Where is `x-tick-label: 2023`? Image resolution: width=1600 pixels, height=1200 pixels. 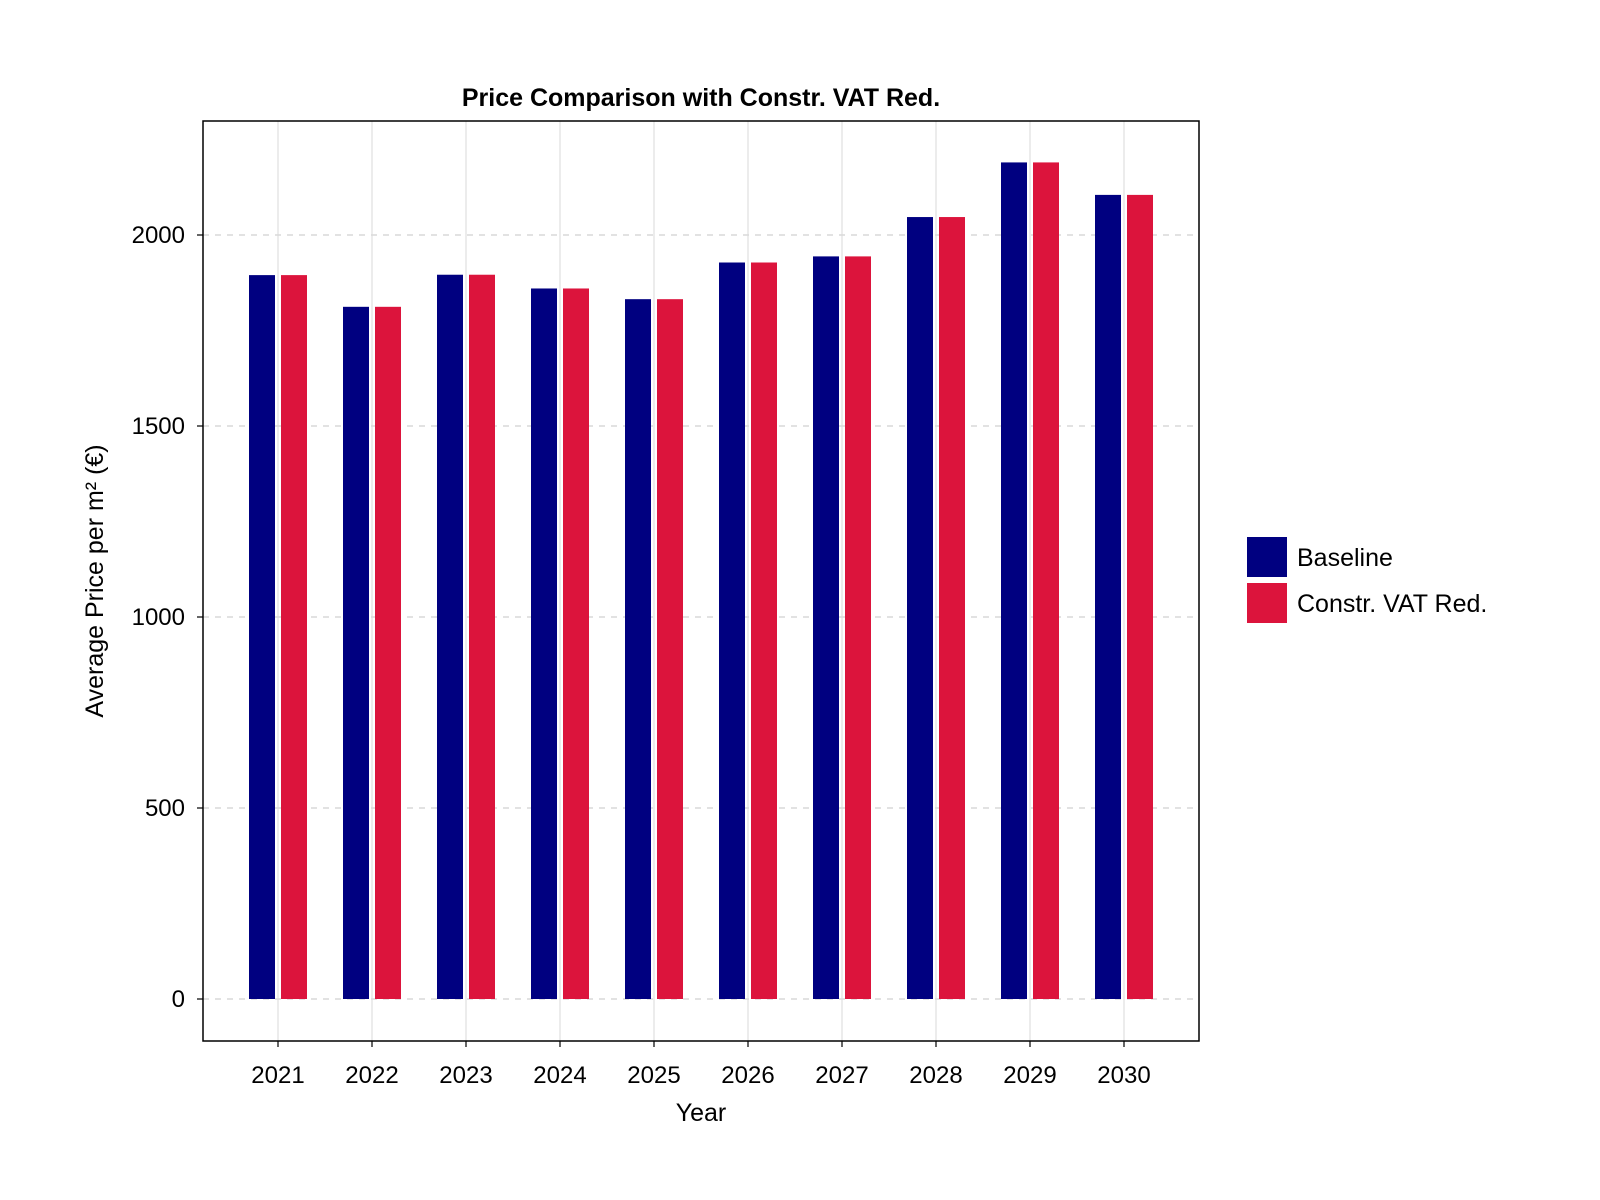
x-tick-label: 2023 is located at coordinates (465, 1075).